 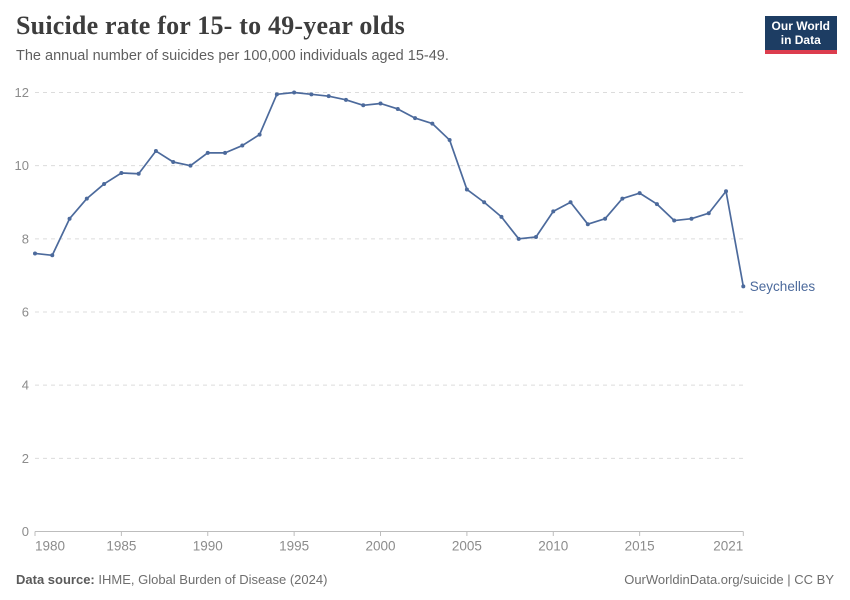 I want to click on y-axis-tick-label: 2, so click(x=25, y=458).